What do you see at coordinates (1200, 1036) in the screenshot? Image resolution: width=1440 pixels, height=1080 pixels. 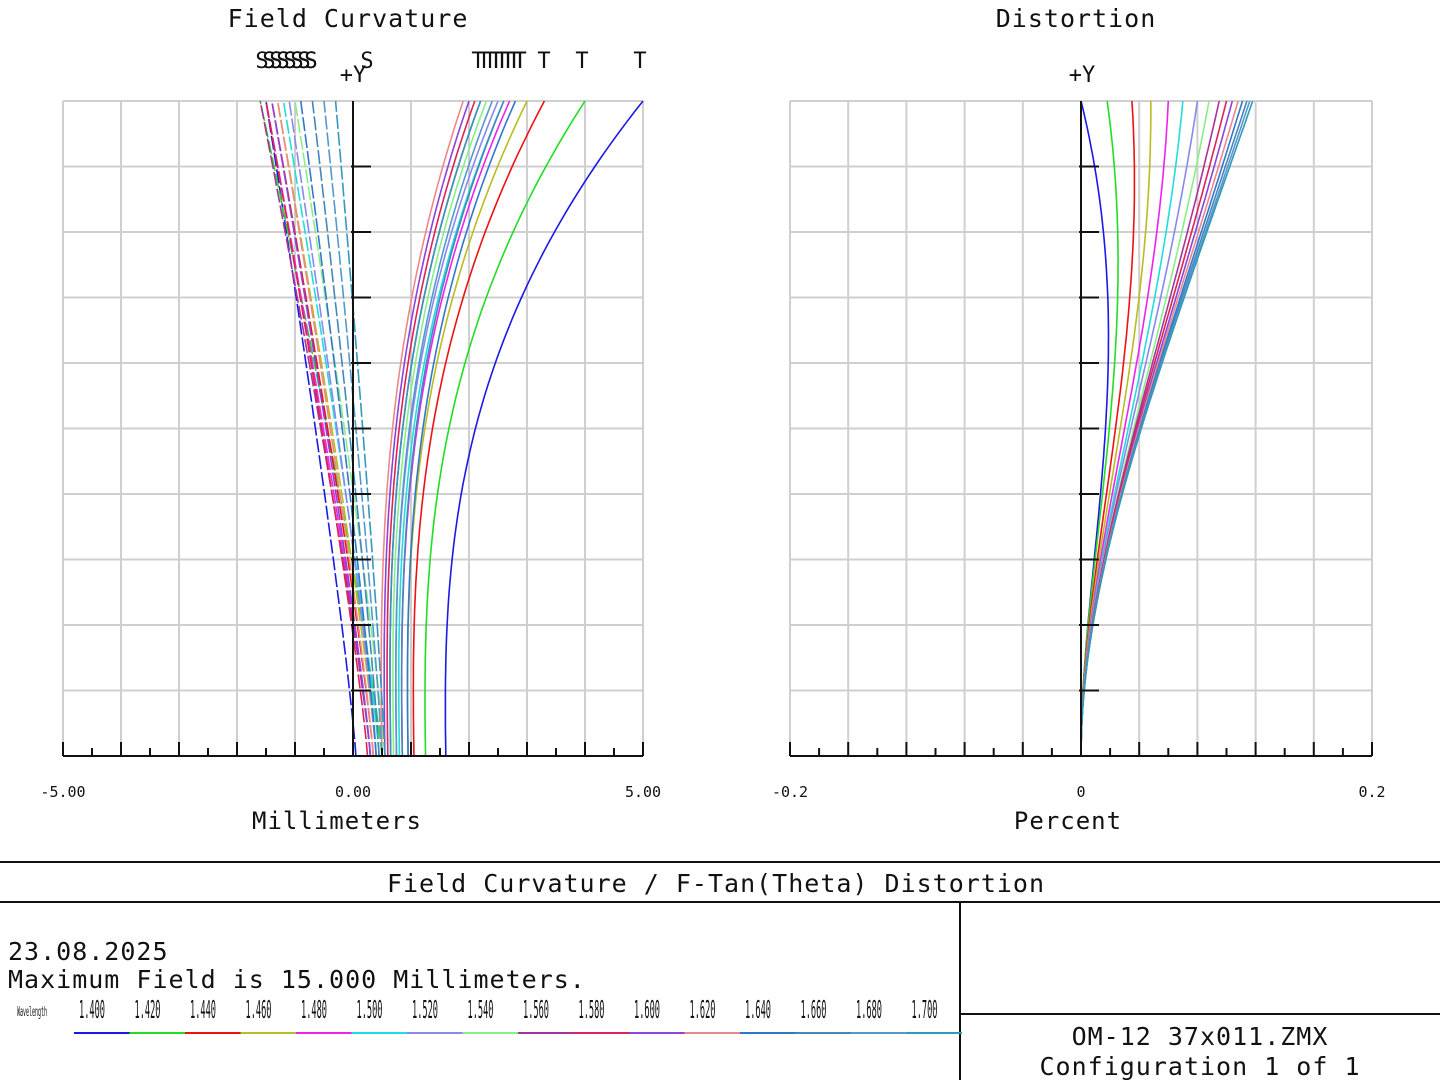 I see `file-name: OM-12 37x011.ZMX` at bounding box center [1200, 1036].